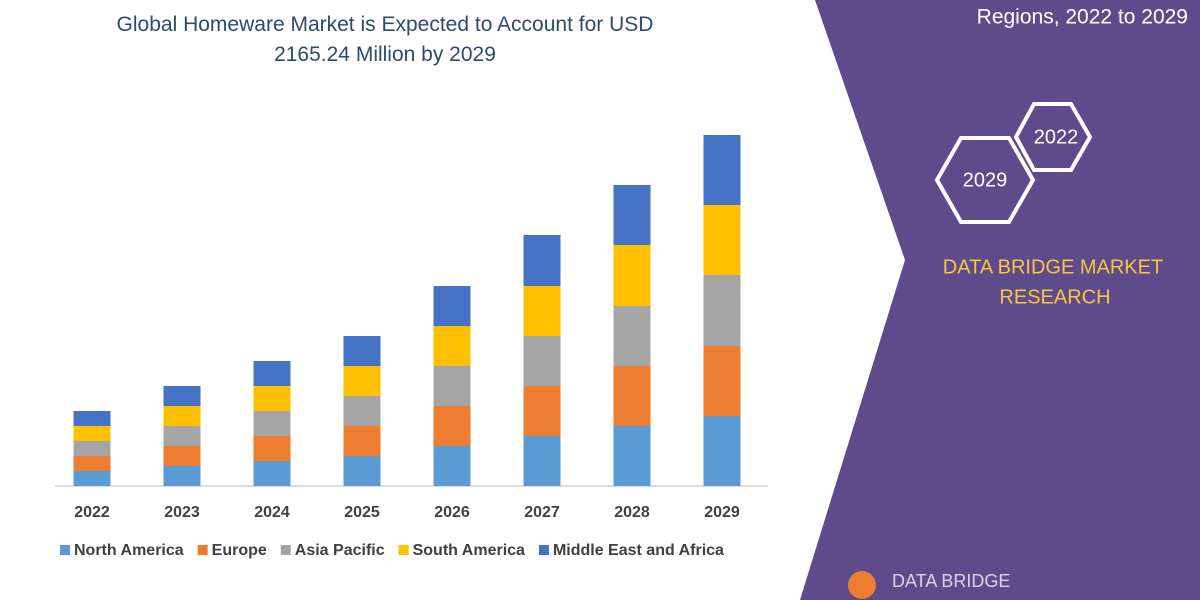  Describe the element at coordinates (1054, 297) in the screenshot. I see `brand-line: RESEARCH` at that location.